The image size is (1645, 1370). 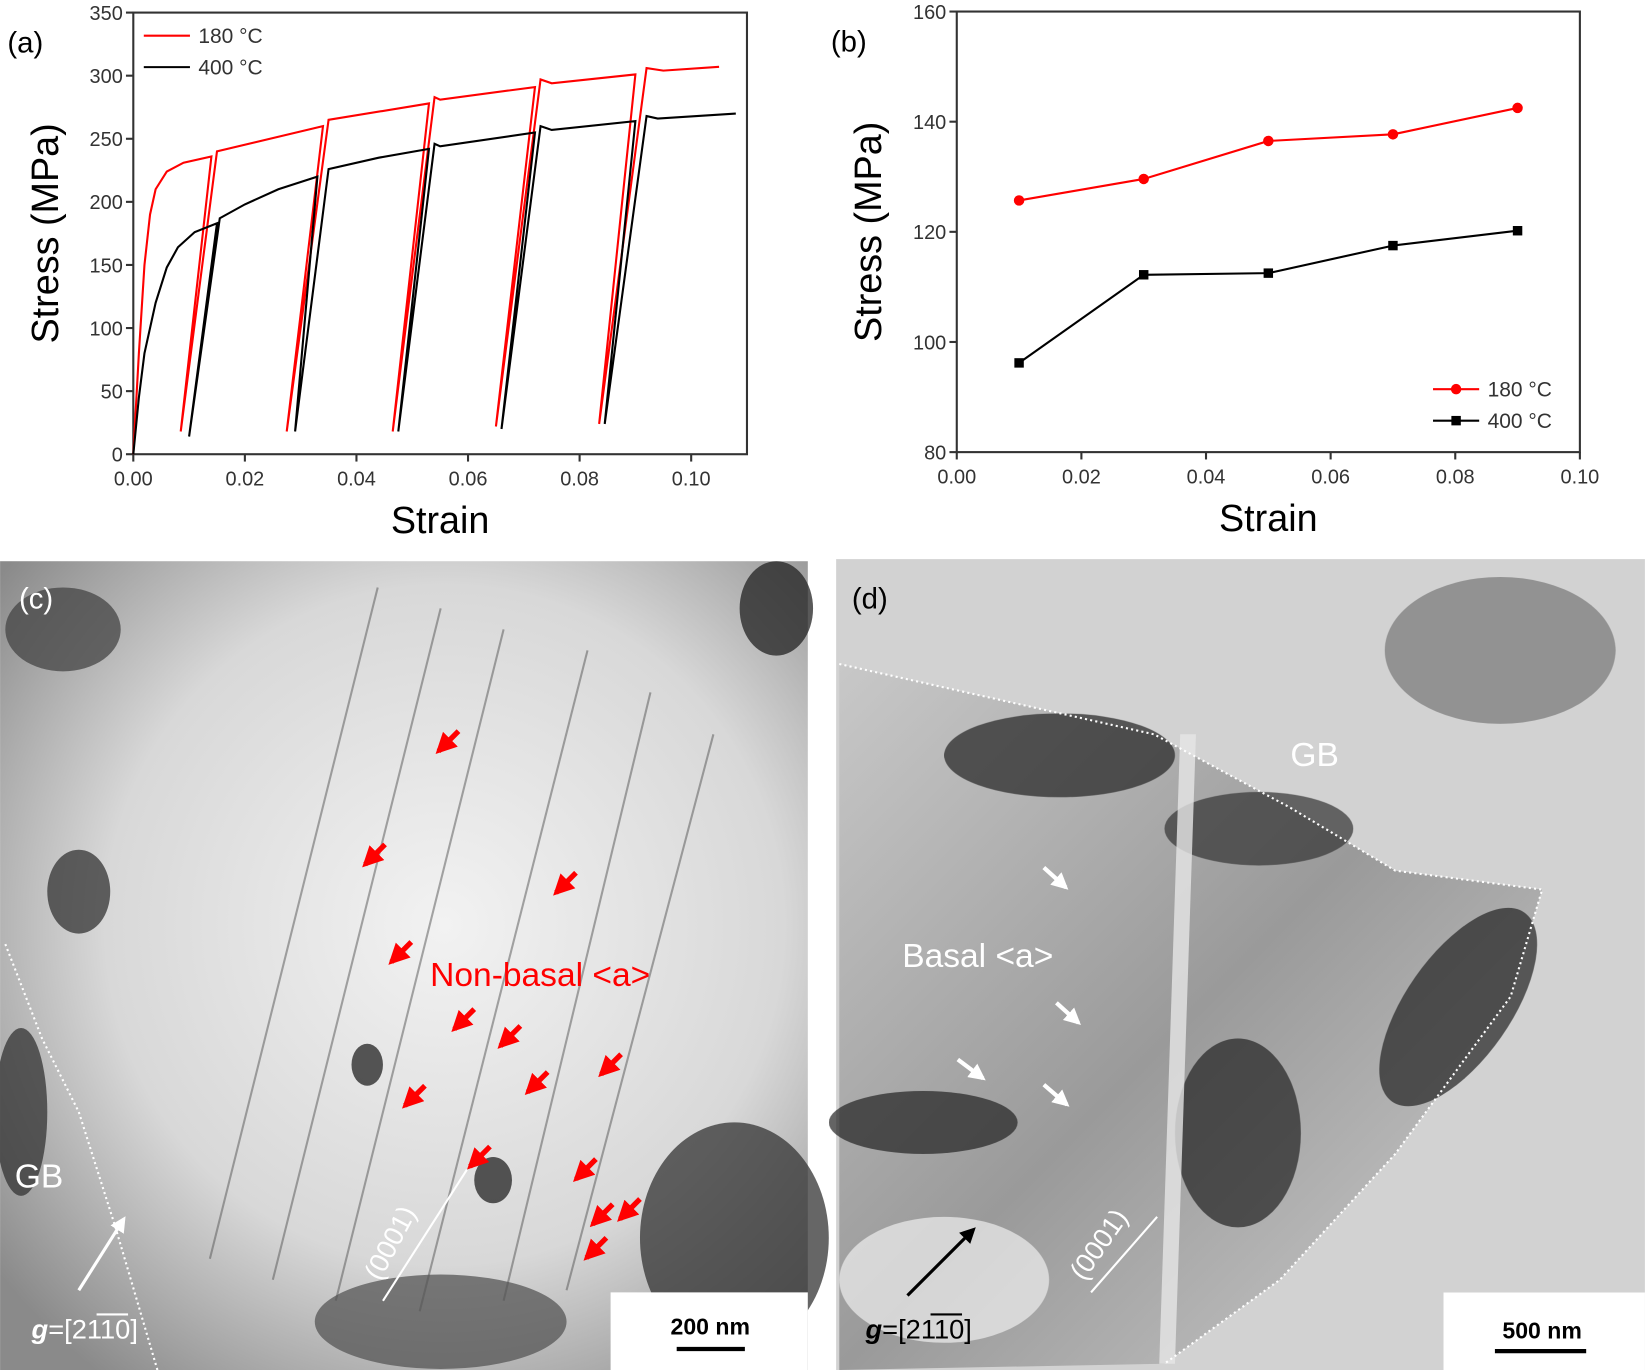 I want to click on g-vector-label-c: g=[2110], so click(x=84, y=1329).